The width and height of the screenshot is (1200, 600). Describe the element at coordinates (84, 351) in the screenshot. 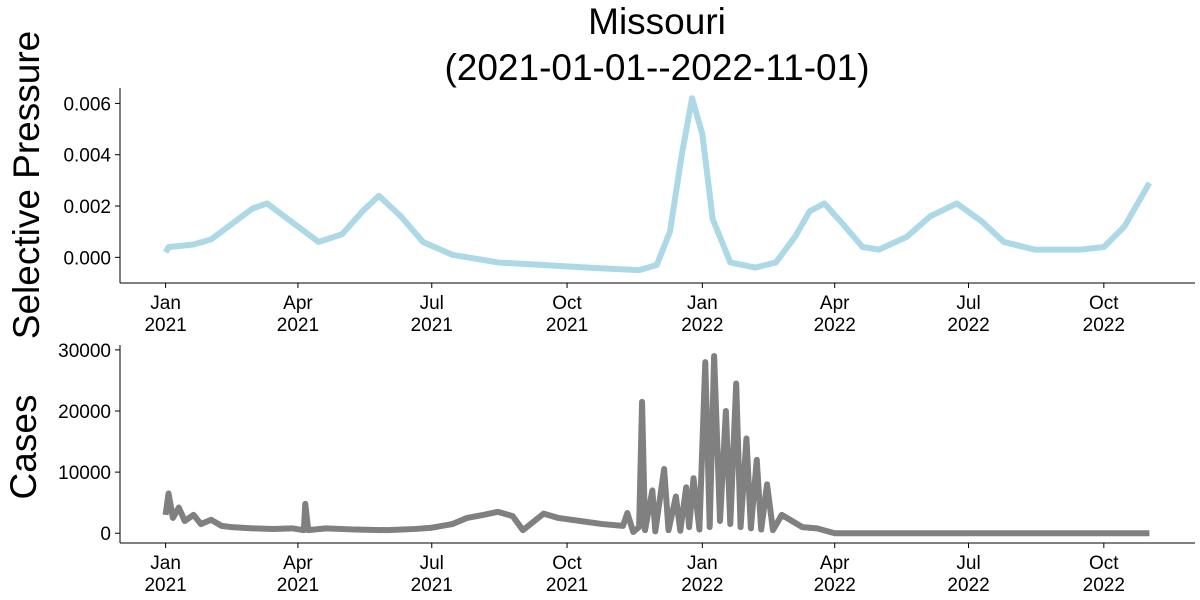

I see `y-tick-label: 30000` at that location.